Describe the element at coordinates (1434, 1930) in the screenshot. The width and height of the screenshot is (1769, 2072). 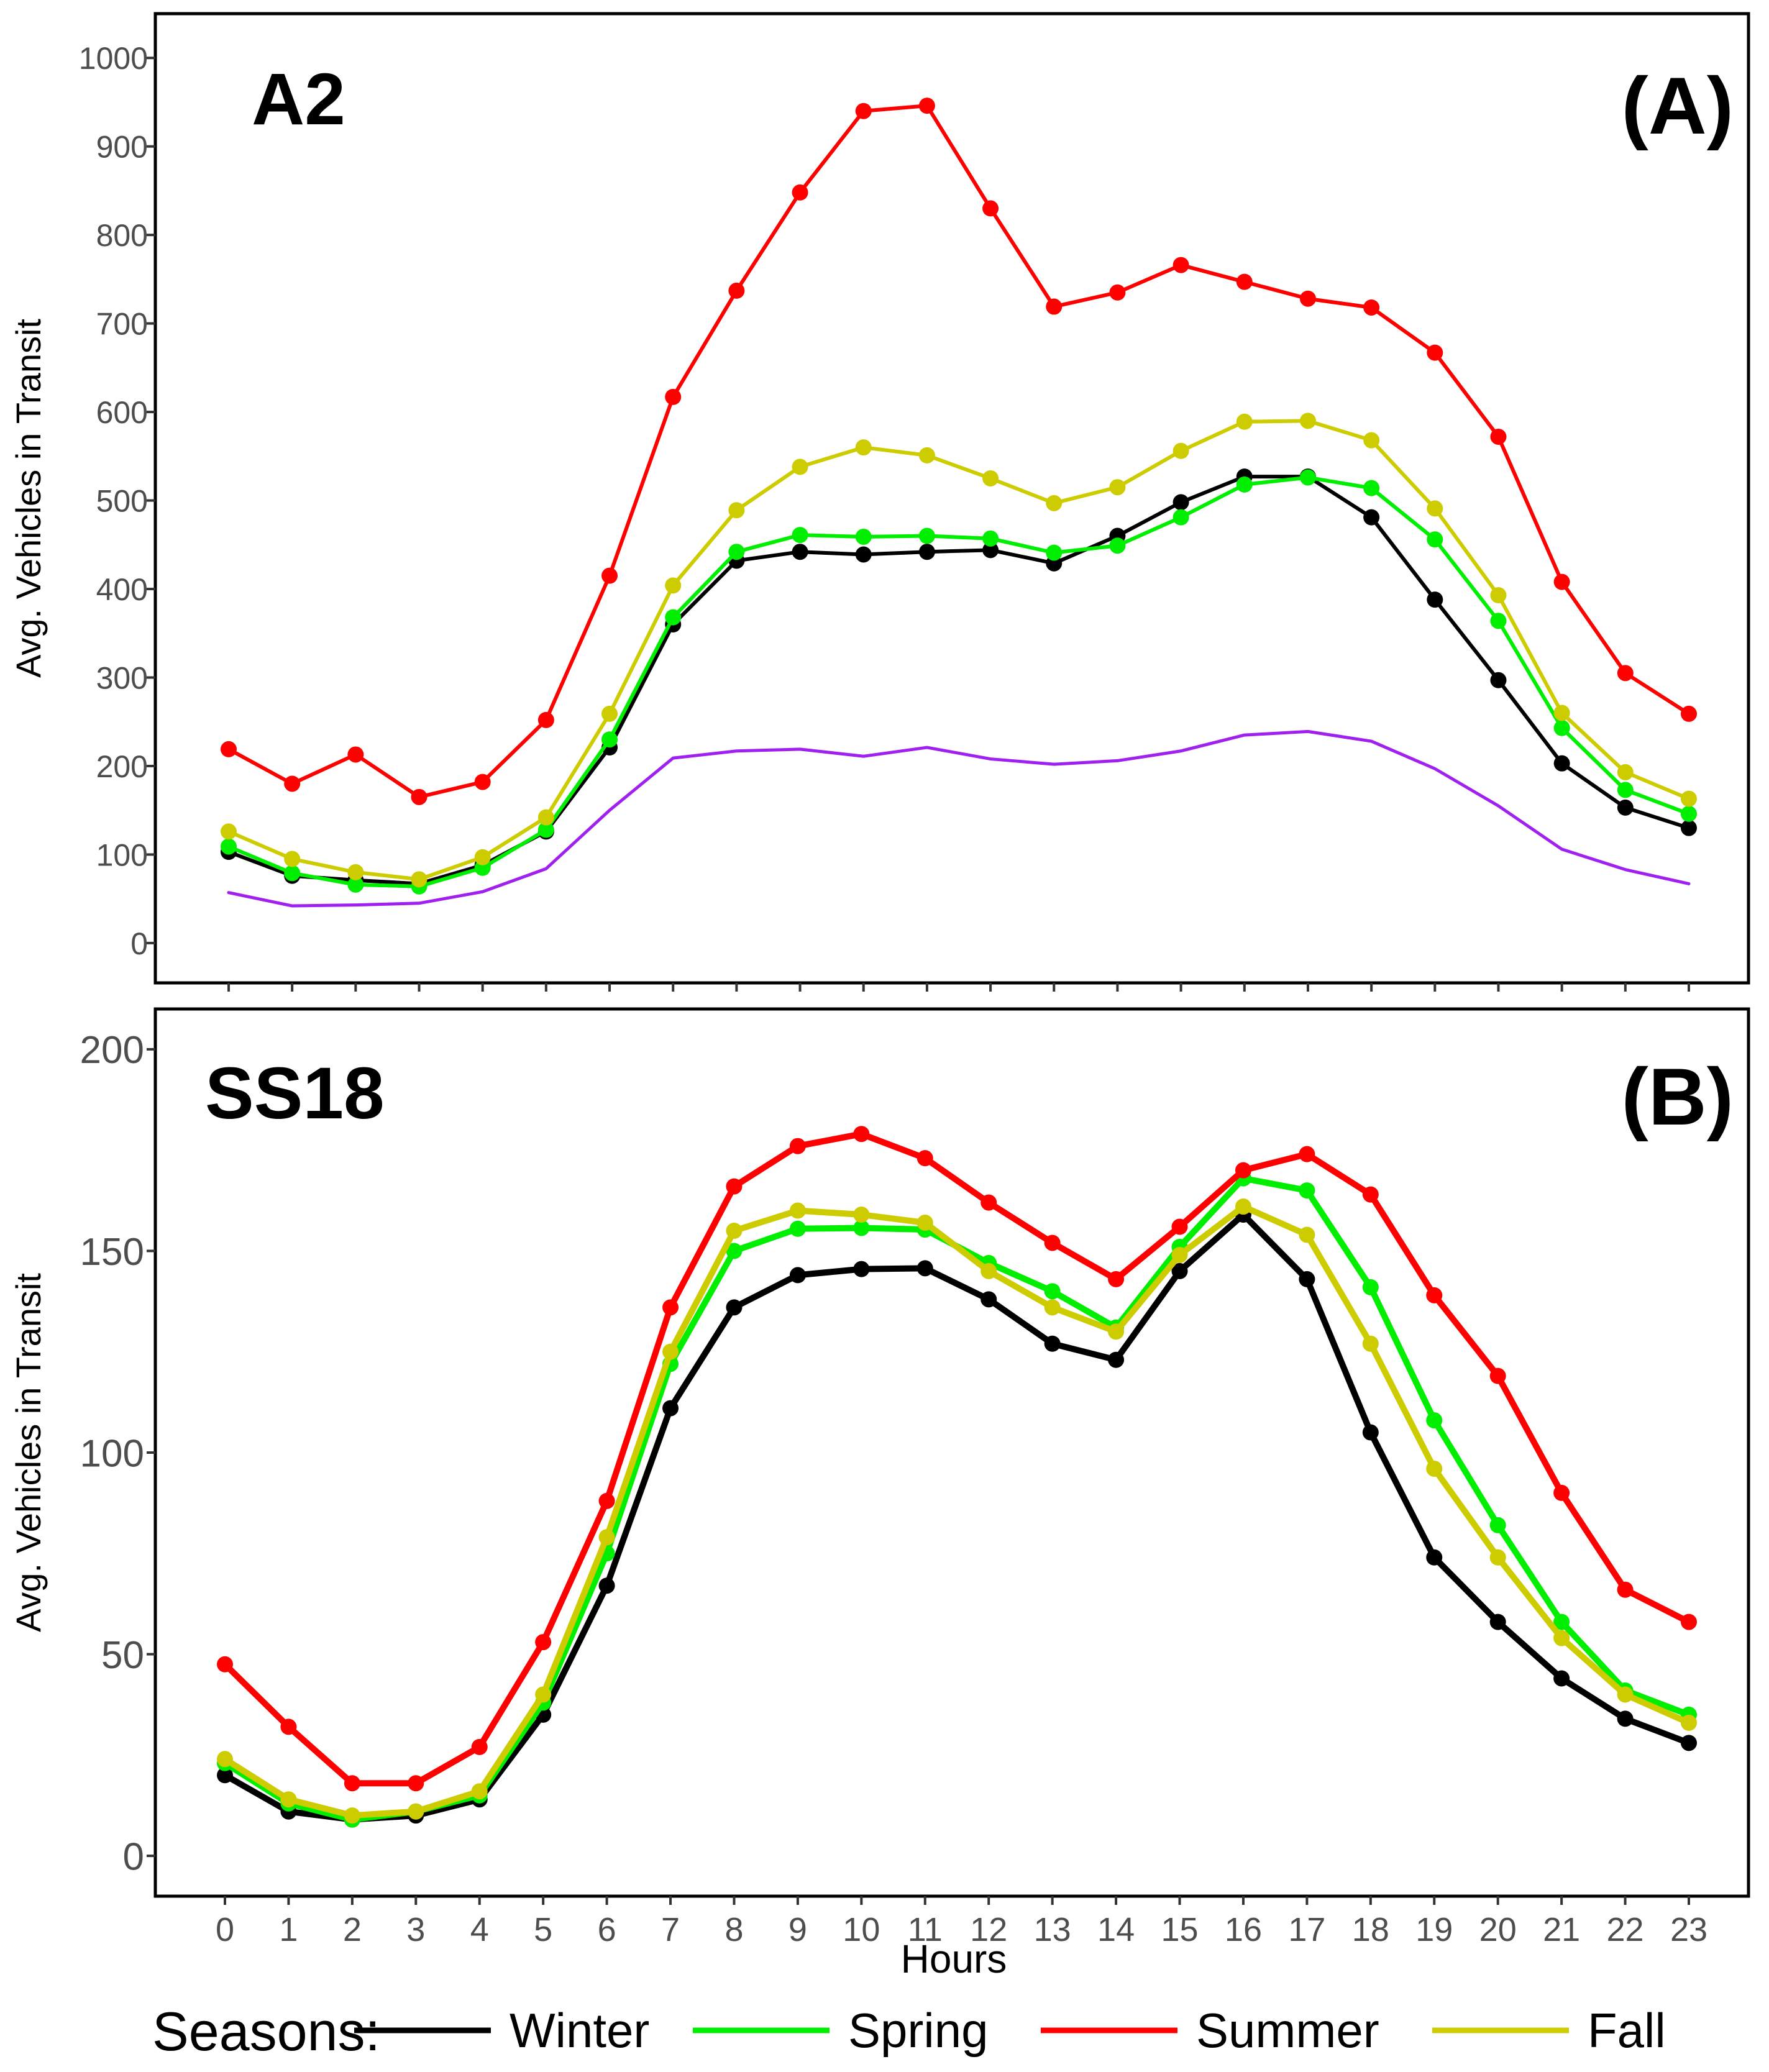
I see `panel-b-x-tick-label: 19` at that location.